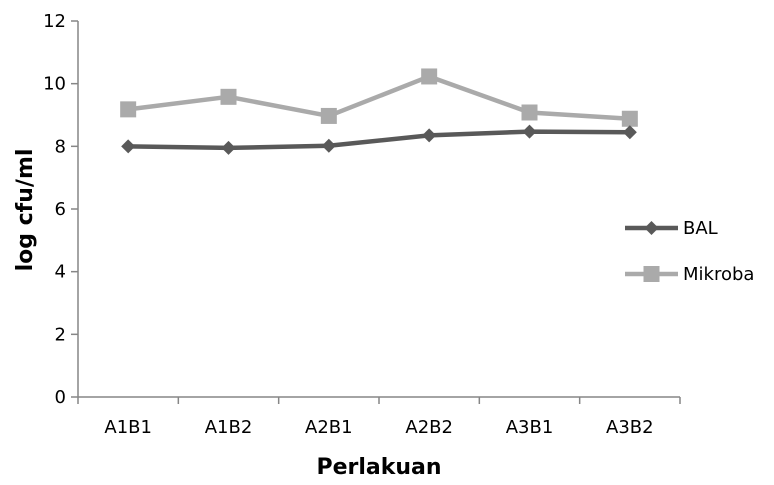  Describe the element at coordinates (651, 228) in the screenshot. I see `legend-marker-bal` at that location.